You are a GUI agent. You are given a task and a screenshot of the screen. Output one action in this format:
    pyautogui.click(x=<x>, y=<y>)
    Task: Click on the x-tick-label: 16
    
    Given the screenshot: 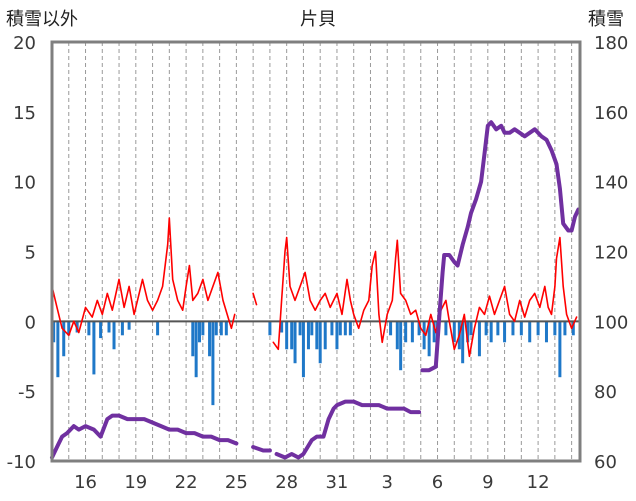 What is the action you would take?
    pyautogui.click(x=85, y=482)
    